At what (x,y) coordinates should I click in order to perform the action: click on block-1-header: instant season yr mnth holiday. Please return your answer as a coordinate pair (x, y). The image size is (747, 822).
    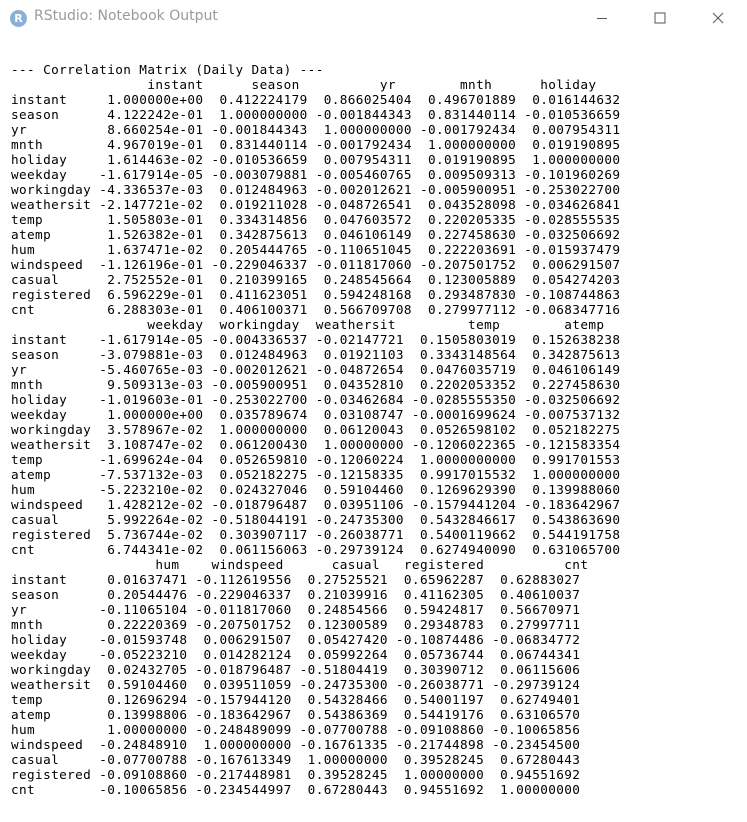
    Looking at the image, I should click on (304, 84).